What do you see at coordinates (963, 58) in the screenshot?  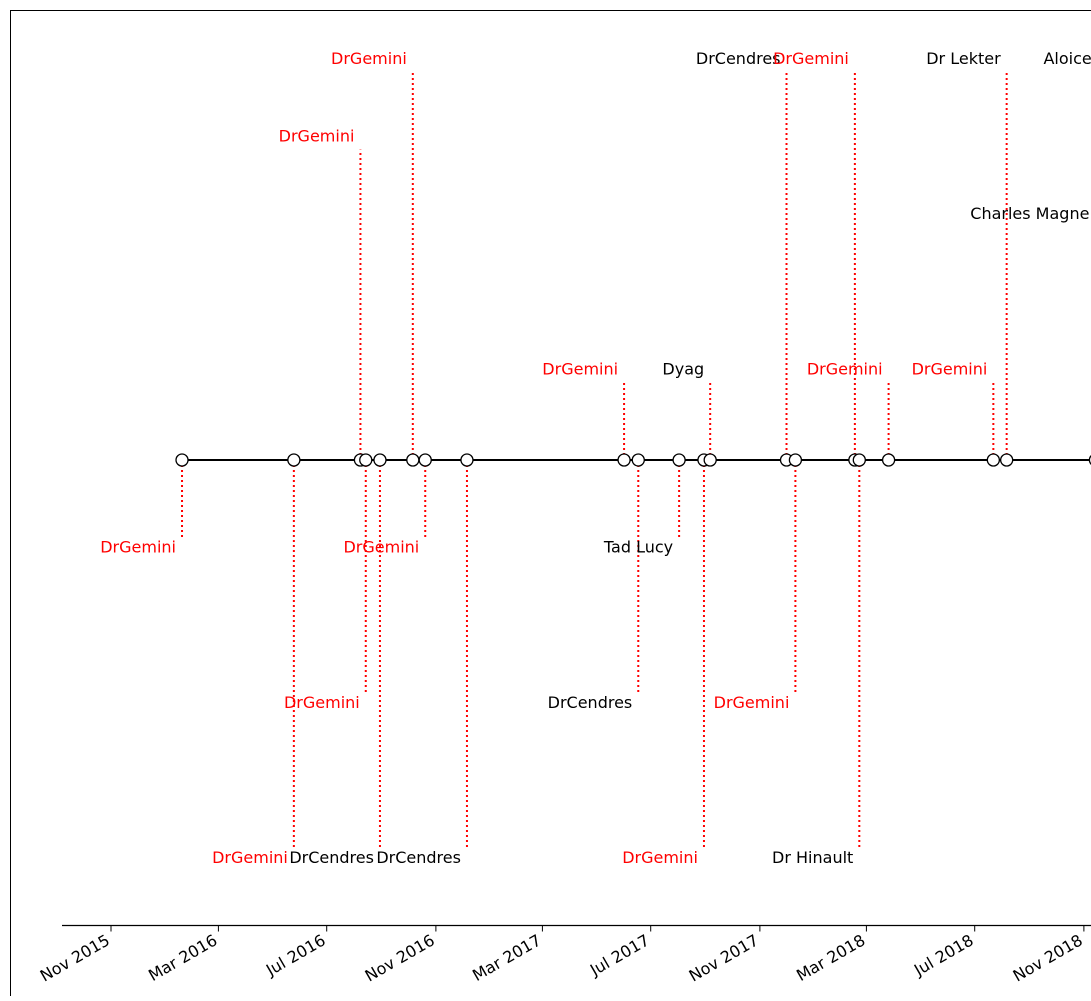 I see `event-label: Dr Lekter` at bounding box center [963, 58].